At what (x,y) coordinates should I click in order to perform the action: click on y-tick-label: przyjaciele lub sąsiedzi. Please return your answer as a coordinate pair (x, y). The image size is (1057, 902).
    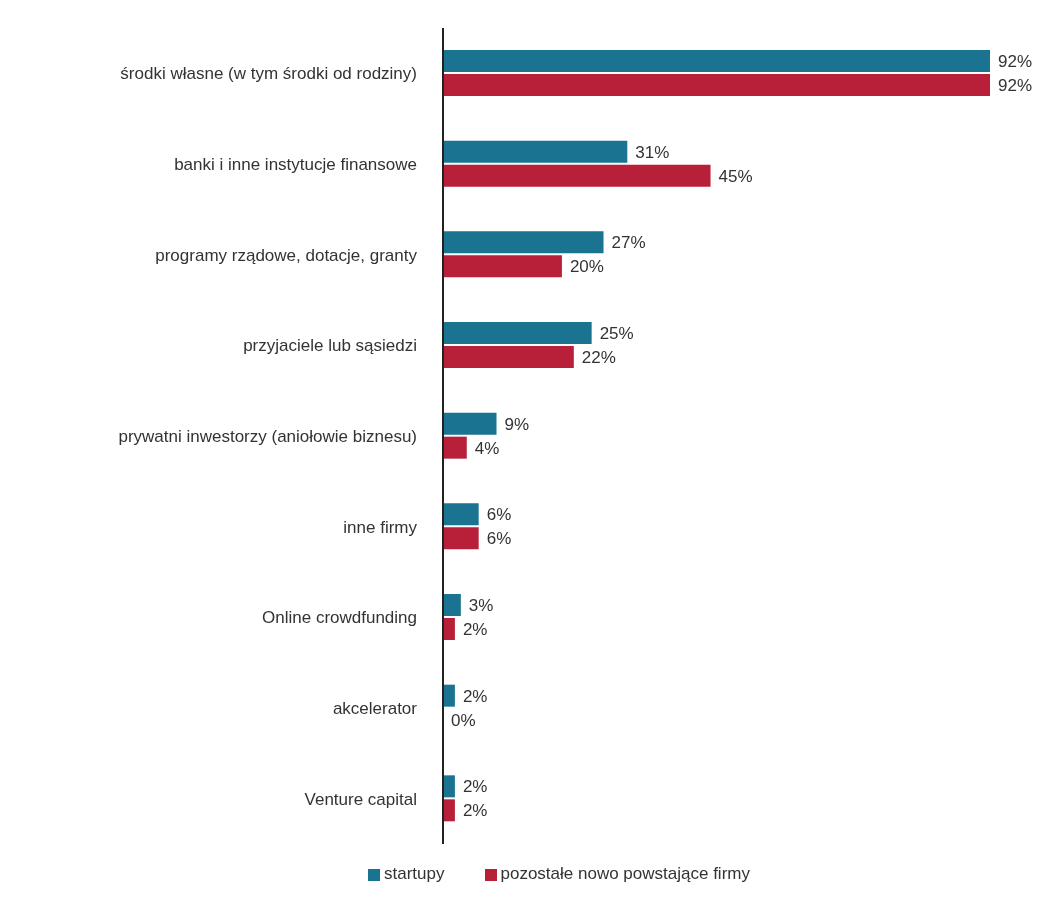
    Looking at the image, I should click on (330, 346).